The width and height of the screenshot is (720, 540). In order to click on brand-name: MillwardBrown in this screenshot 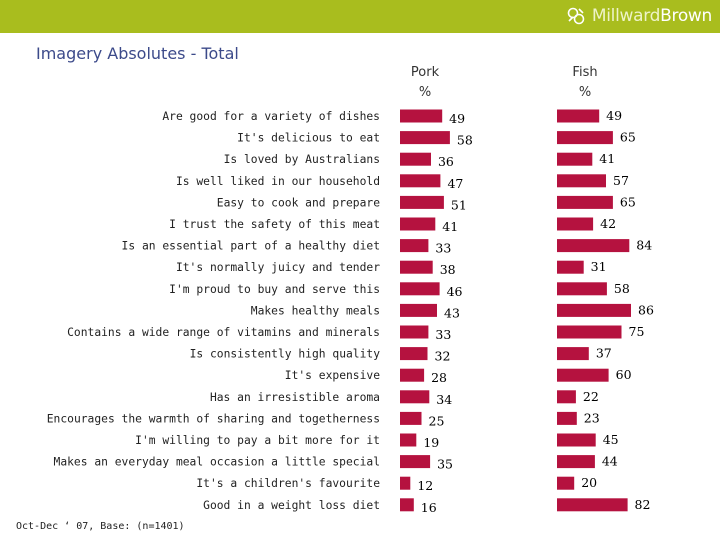, I will do `click(652, 16)`.